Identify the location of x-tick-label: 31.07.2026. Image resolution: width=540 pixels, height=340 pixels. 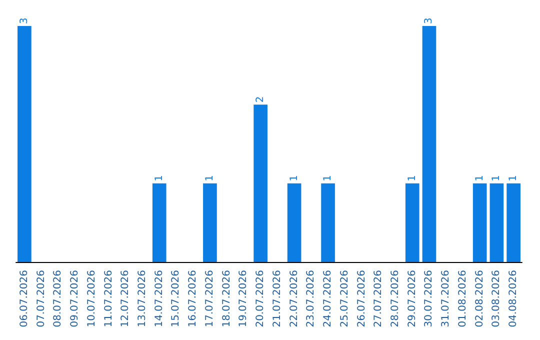
(446, 299).